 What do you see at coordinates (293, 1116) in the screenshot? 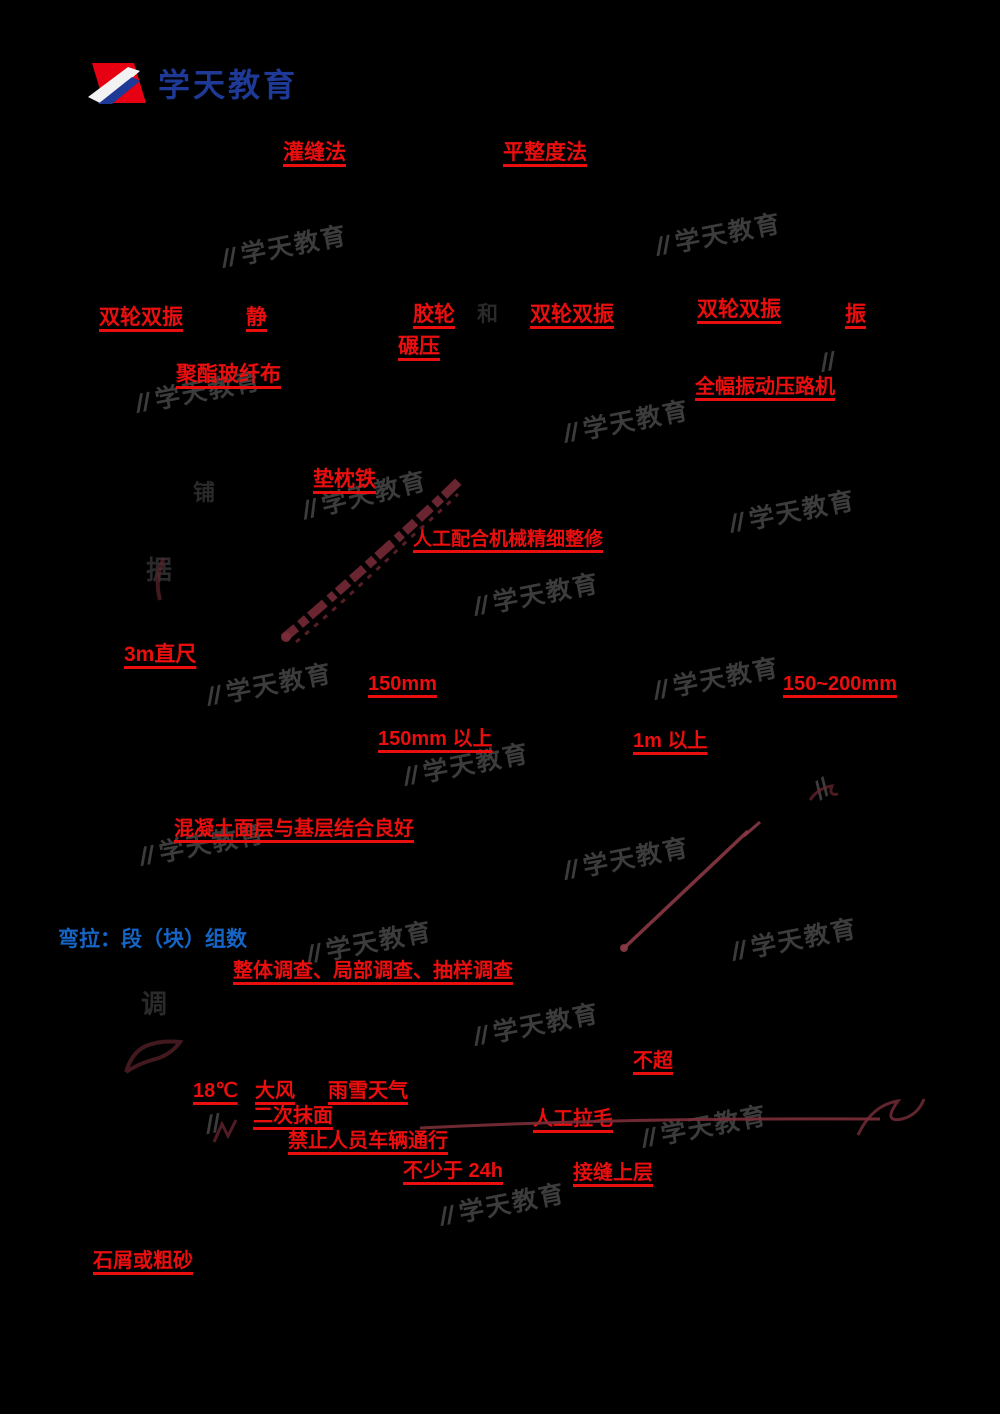
I see `answer-second-troweling: 二次抹面` at bounding box center [293, 1116].